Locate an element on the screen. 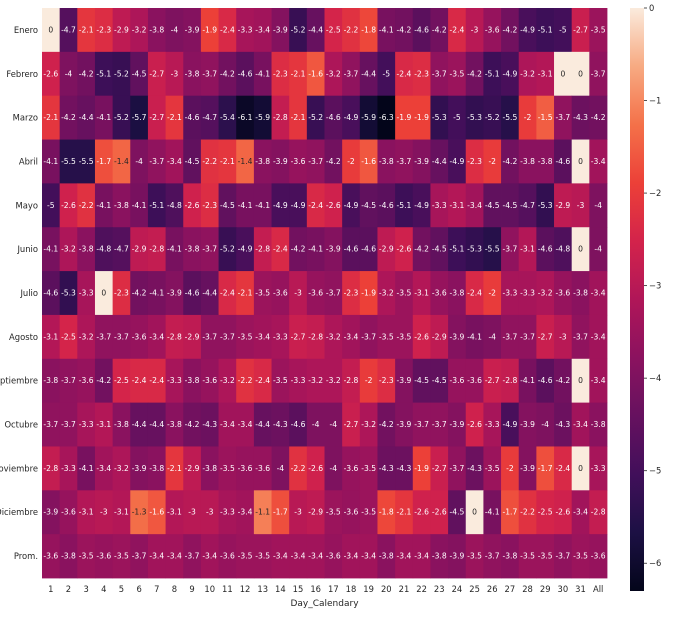 This screenshot has width=676, height=633. x-tick-label: 6 is located at coordinates (138, 589).